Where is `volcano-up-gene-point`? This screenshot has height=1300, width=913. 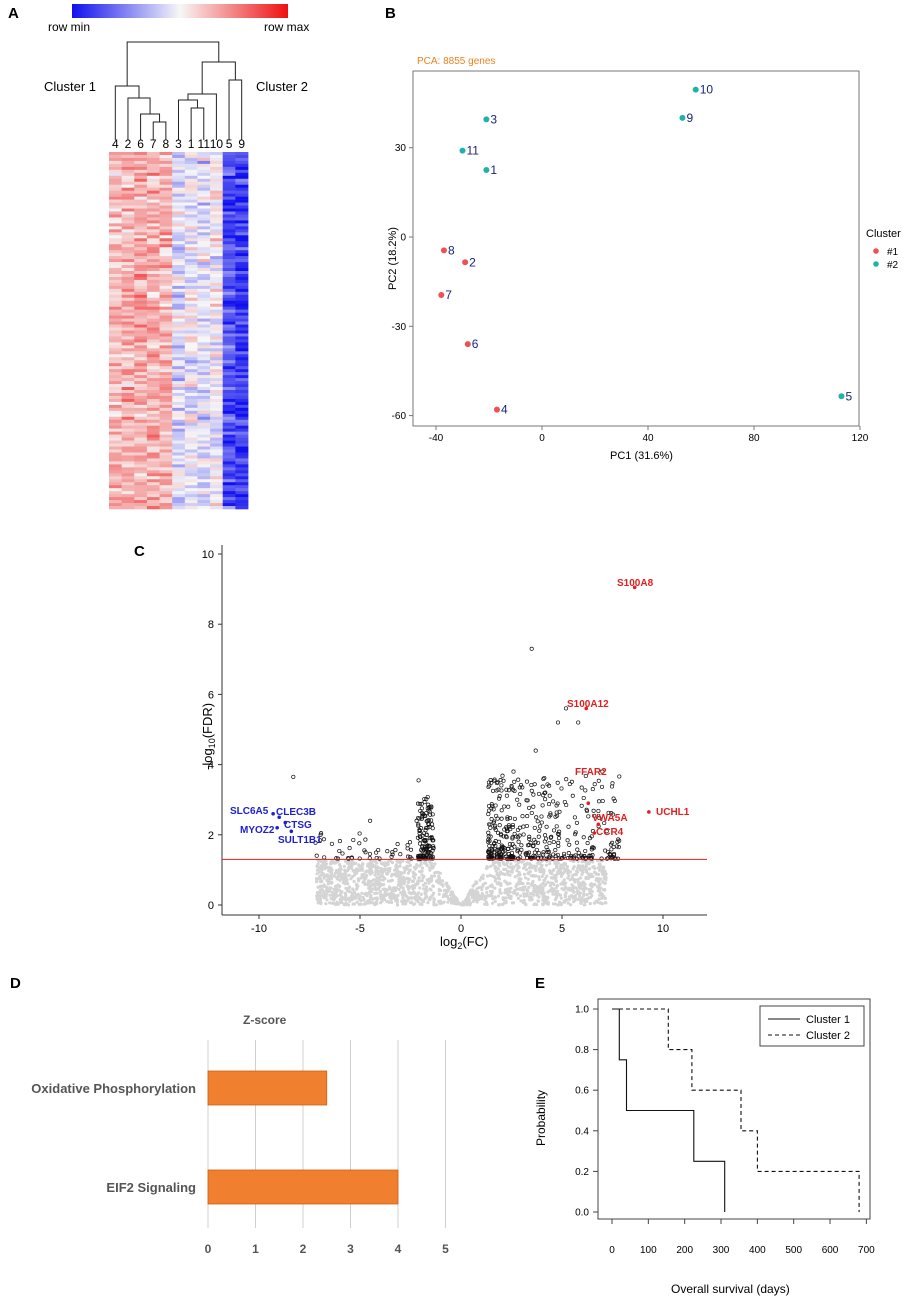 volcano-up-gene-point is located at coordinates (588, 803).